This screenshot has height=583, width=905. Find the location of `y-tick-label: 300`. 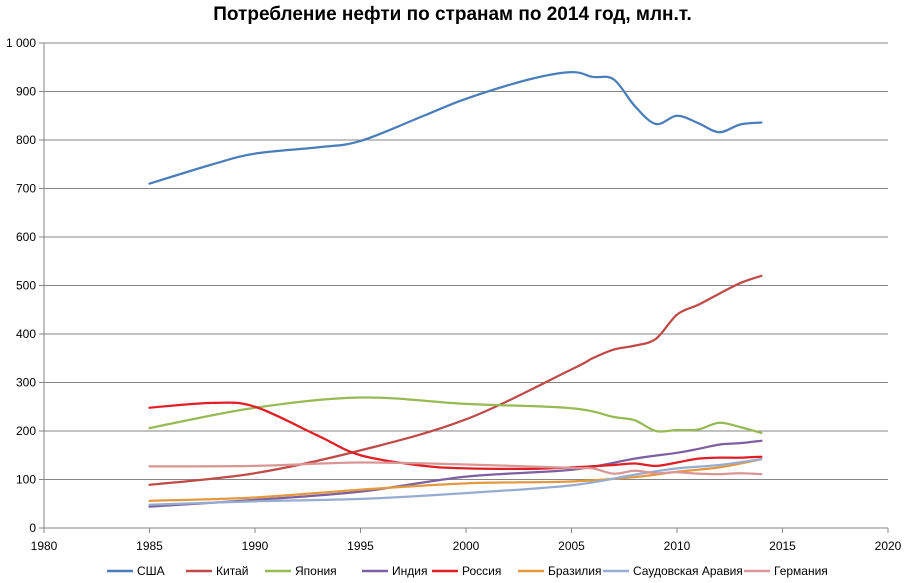

y-tick-label: 300 is located at coordinates (26, 383).